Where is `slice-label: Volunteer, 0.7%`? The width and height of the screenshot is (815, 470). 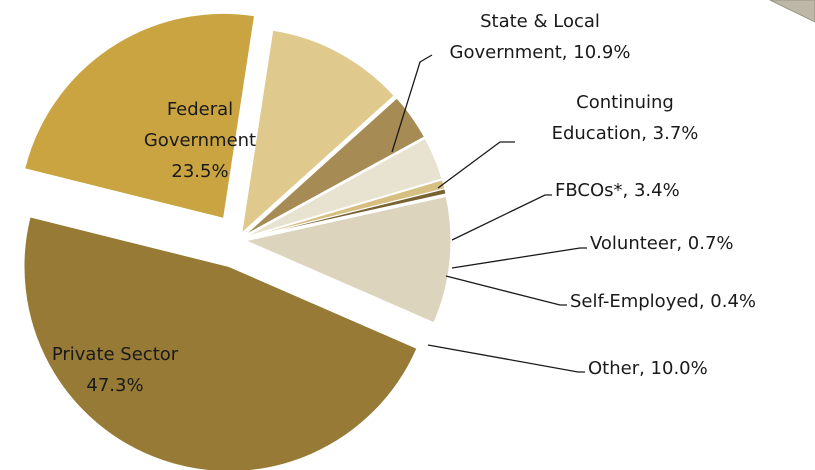
slice-label: Volunteer, 0.7% is located at coordinates (662, 243).